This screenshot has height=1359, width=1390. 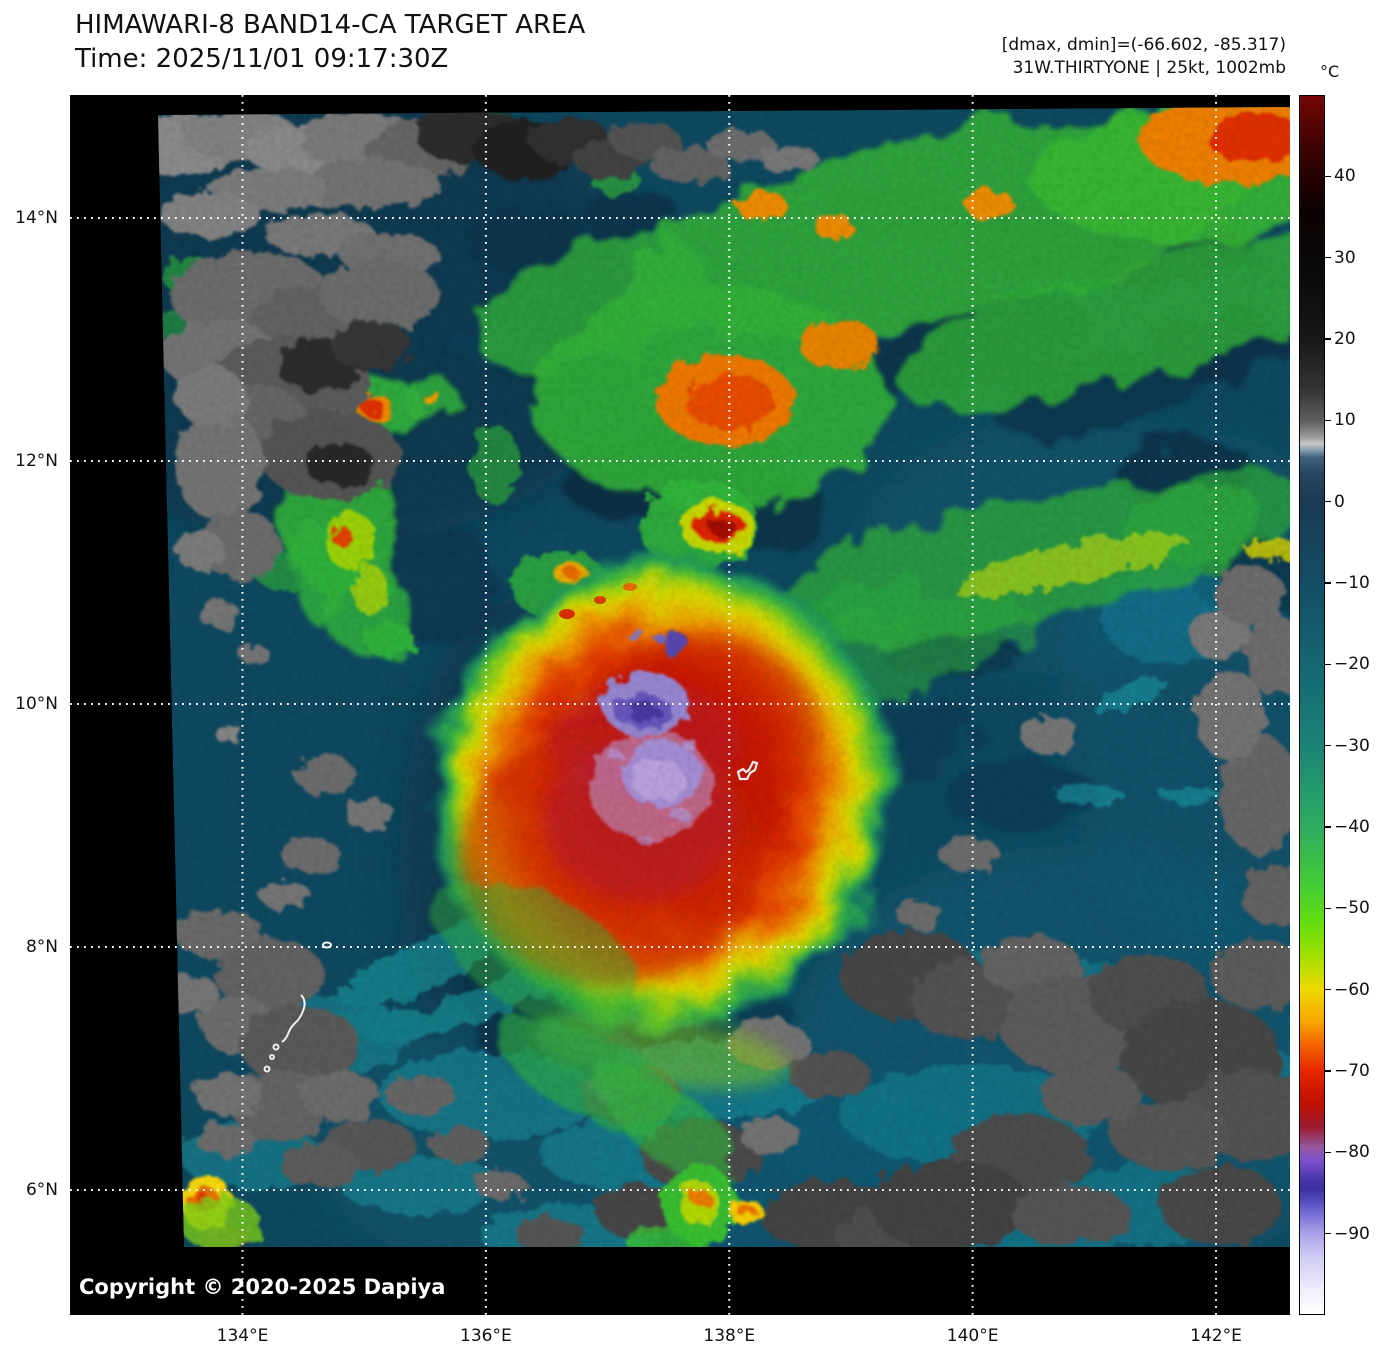 I want to click on colorbar-tick-label: −10, so click(x=1352, y=583).